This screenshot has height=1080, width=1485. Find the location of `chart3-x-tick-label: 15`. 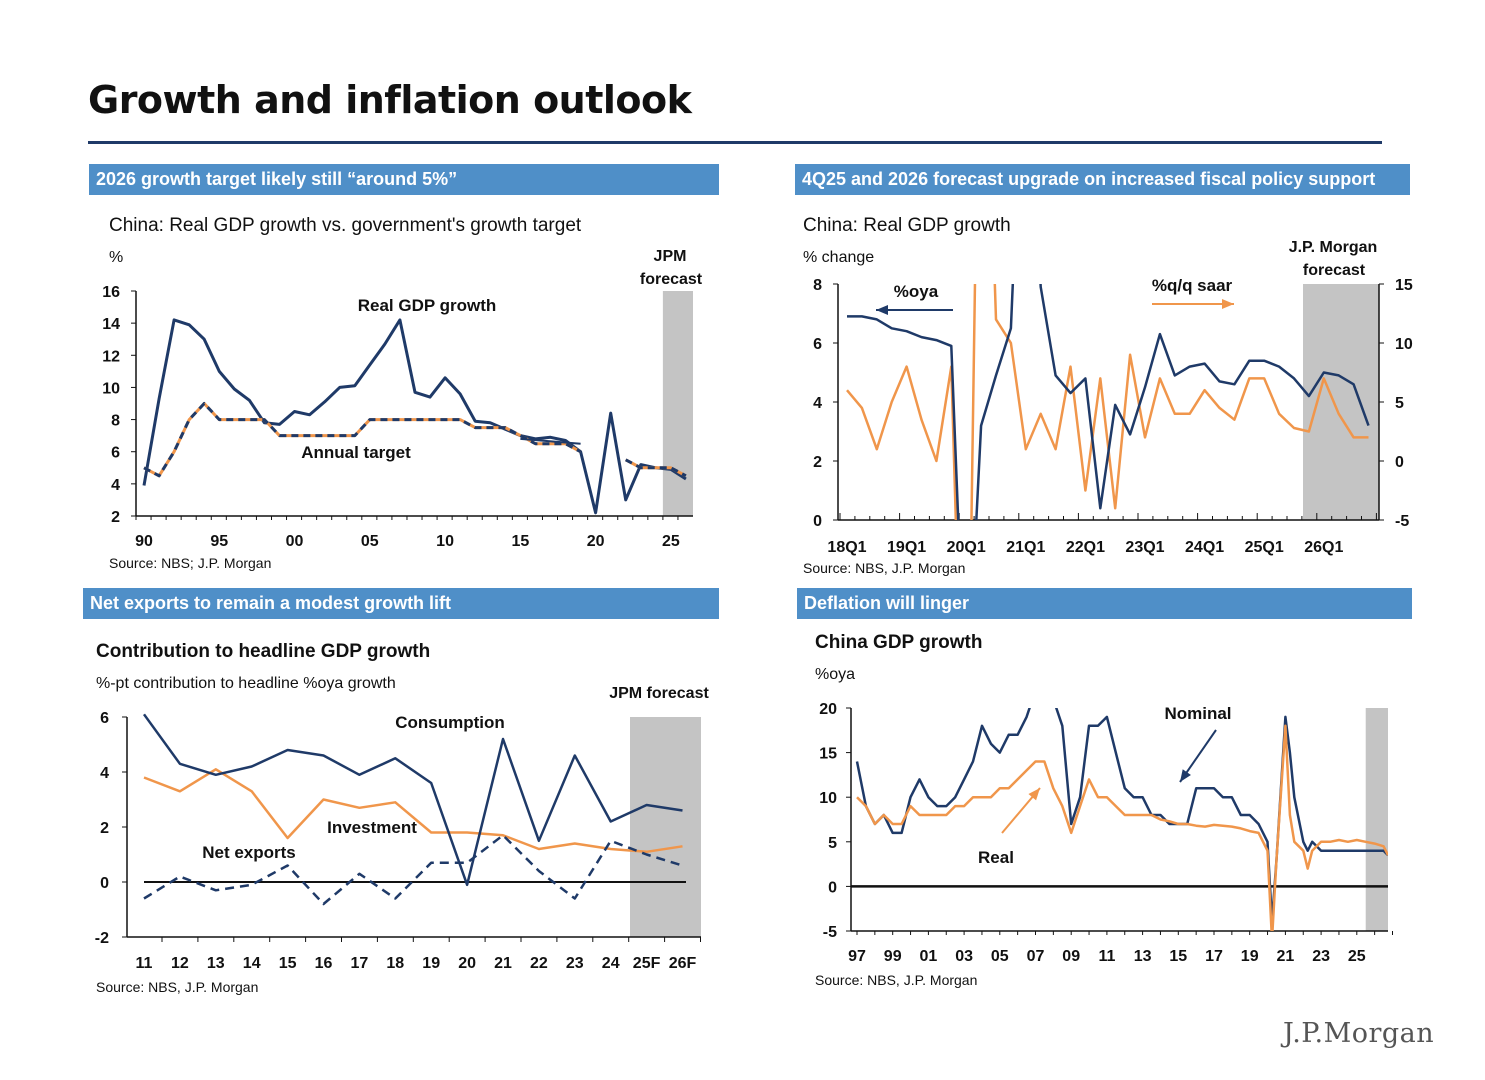

chart3-x-tick-label: 15 is located at coordinates (288, 963).